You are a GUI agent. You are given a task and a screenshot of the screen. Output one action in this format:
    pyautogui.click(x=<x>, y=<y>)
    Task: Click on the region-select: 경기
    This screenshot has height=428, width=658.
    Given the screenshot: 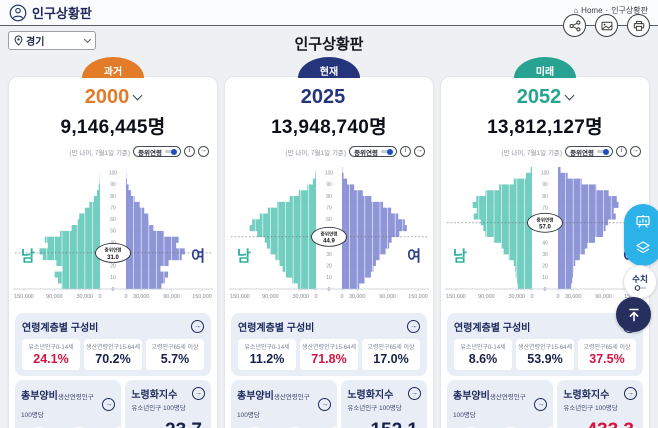 What is the action you would take?
    pyautogui.click(x=52, y=40)
    